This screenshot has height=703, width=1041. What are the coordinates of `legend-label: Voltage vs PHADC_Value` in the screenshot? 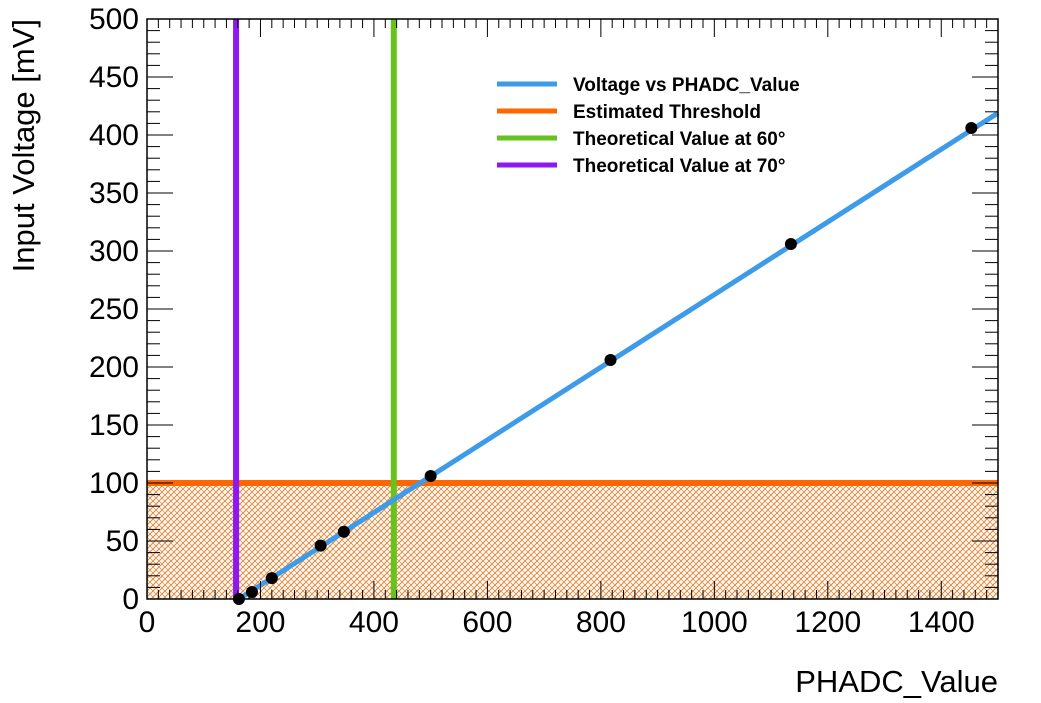 It's located at (686, 85).